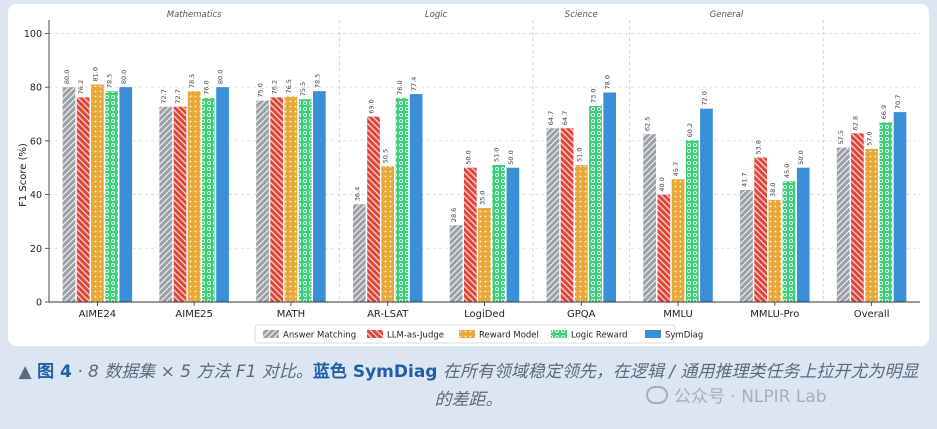 The image size is (937, 429). What do you see at coordinates (509, 336) in the screenshot?
I see `legend-label-reward-model: Reward Model` at bounding box center [509, 336].